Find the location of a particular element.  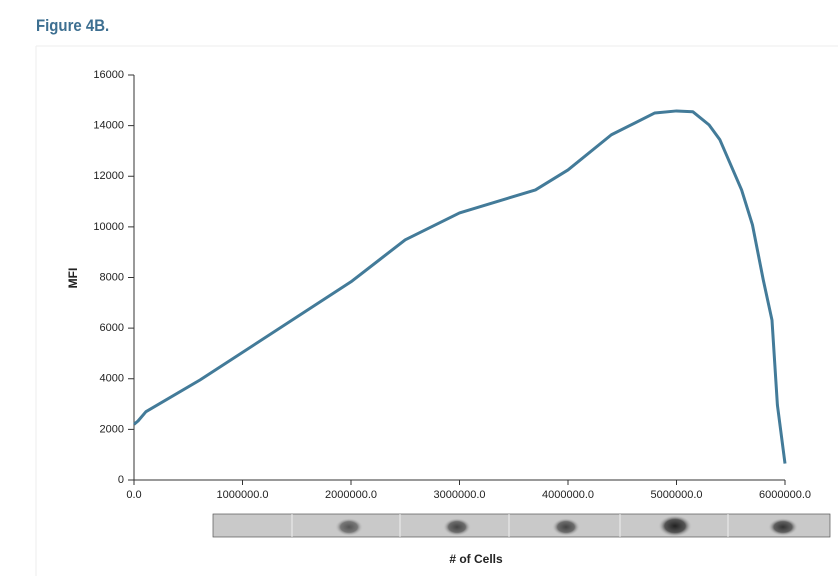

x-tick-label: 6000000.0 is located at coordinates (785, 495).